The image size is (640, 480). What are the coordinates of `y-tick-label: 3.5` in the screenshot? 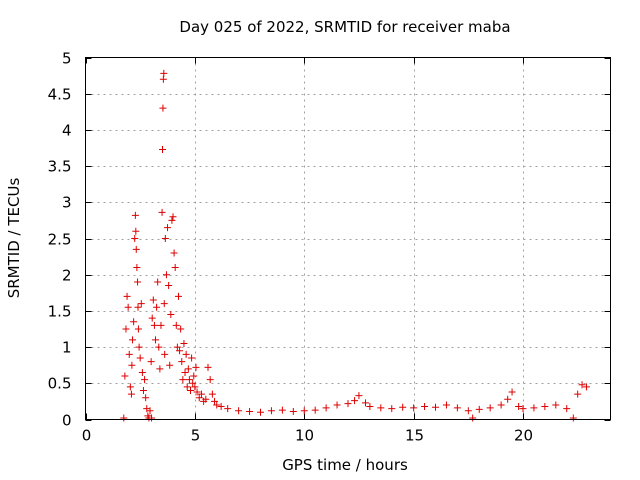 It's located at (60, 167).